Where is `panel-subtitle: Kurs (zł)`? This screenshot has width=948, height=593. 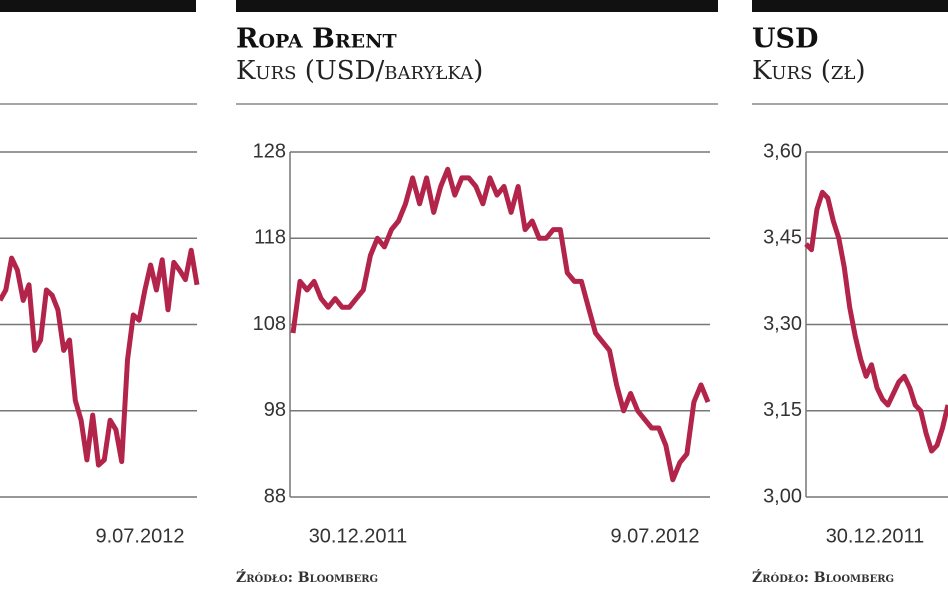
panel-subtitle: Kurs (zł) is located at coordinates (809, 71).